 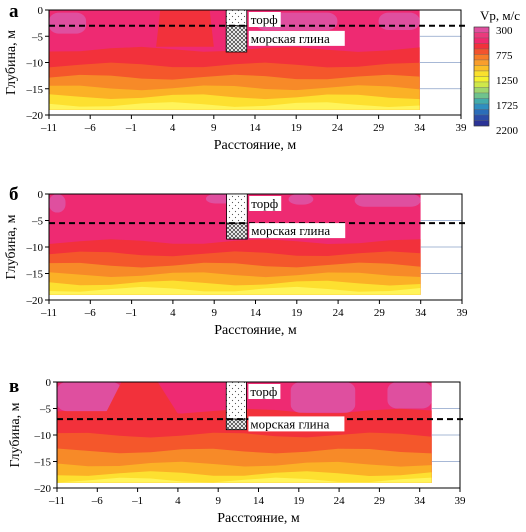 I want to click on legend-frame, so click(x=481, y=76).